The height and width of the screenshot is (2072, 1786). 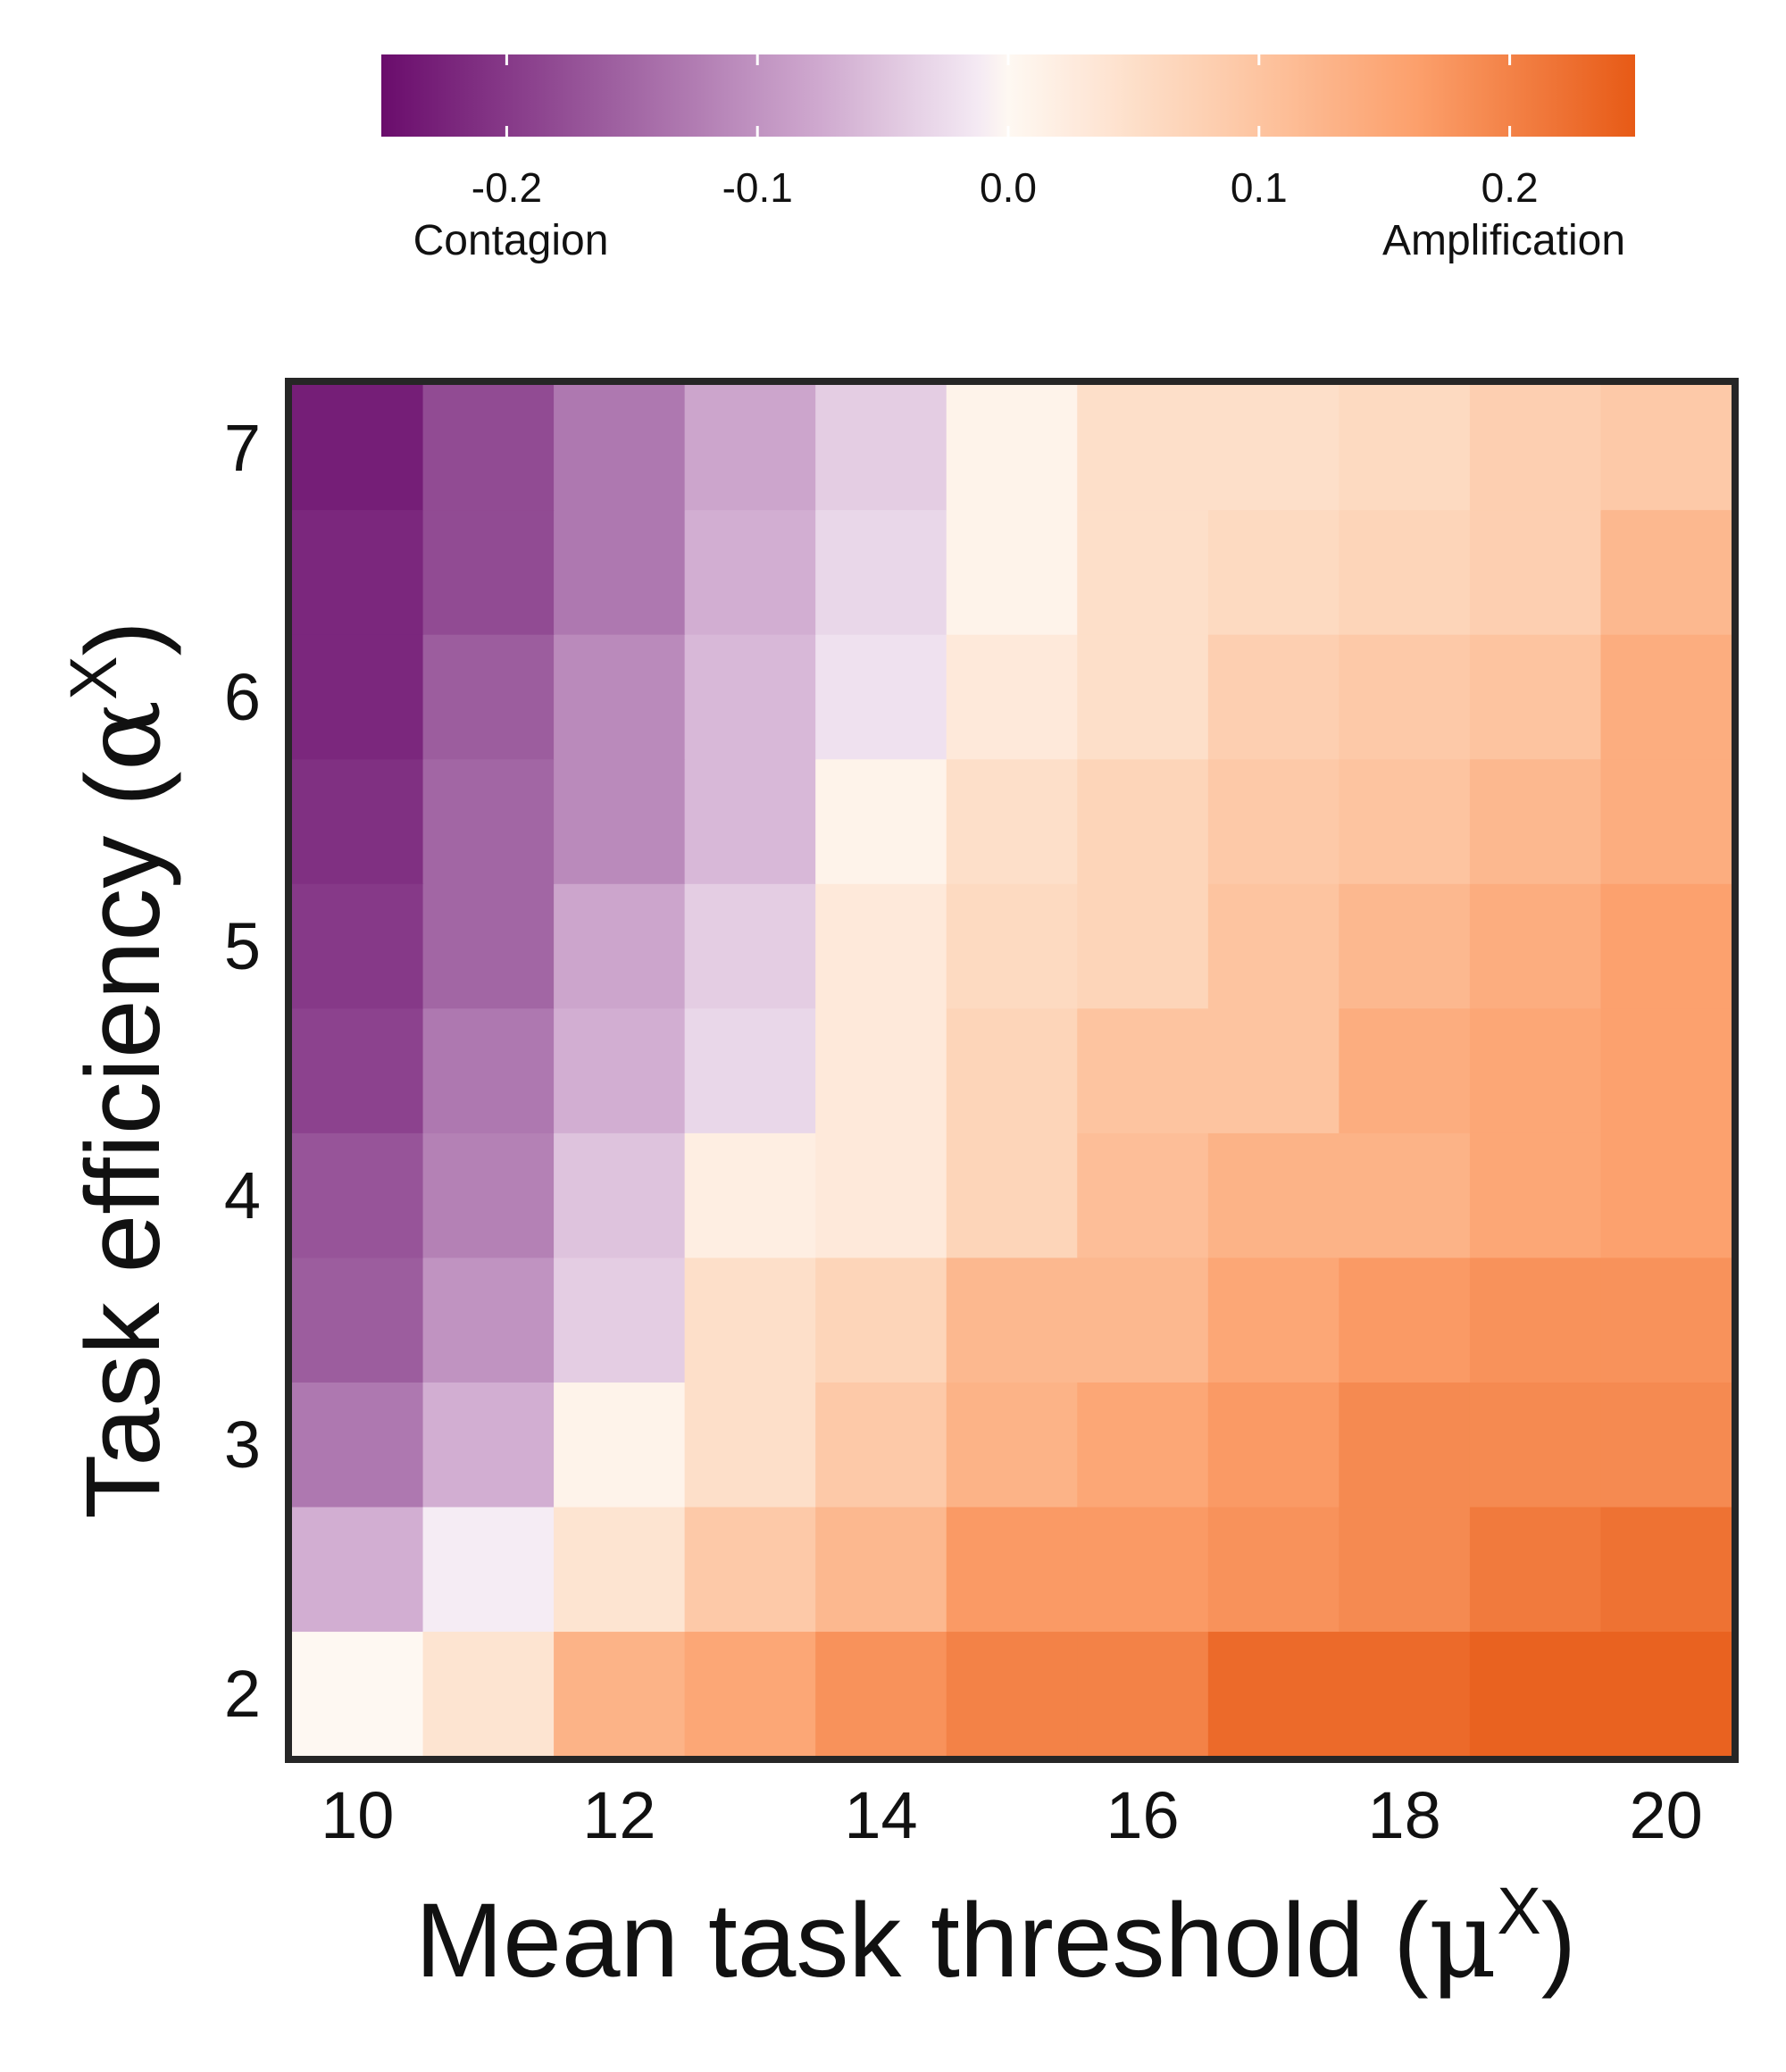 What do you see at coordinates (1142, 1815) in the screenshot?
I see `x-tick-label: 16` at bounding box center [1142, 1815].